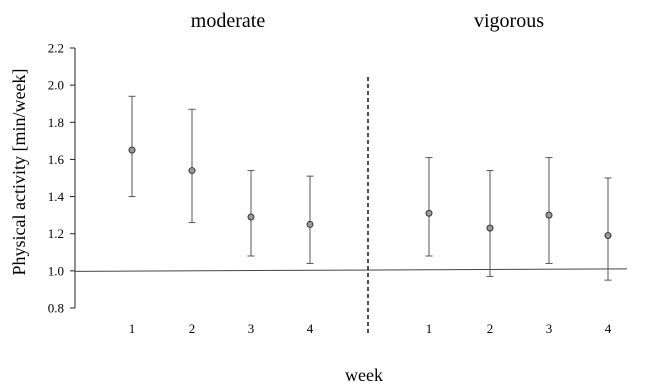 This screenshot has width=652, height=386. What do you see at coordinates (56, 48) in the screenshot?
I see `y-tick-label: 2.2` at bounding box center [56, 48].